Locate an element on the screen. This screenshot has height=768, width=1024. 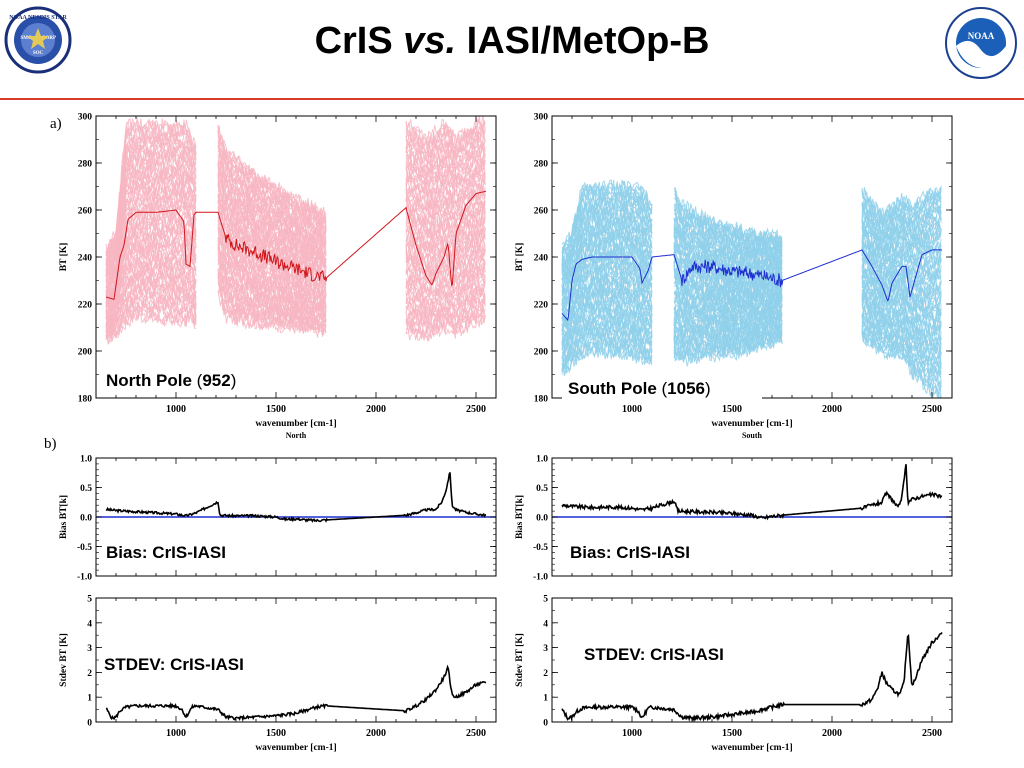
pole-label: North Pole (952) is located at coordinates (193, 380).